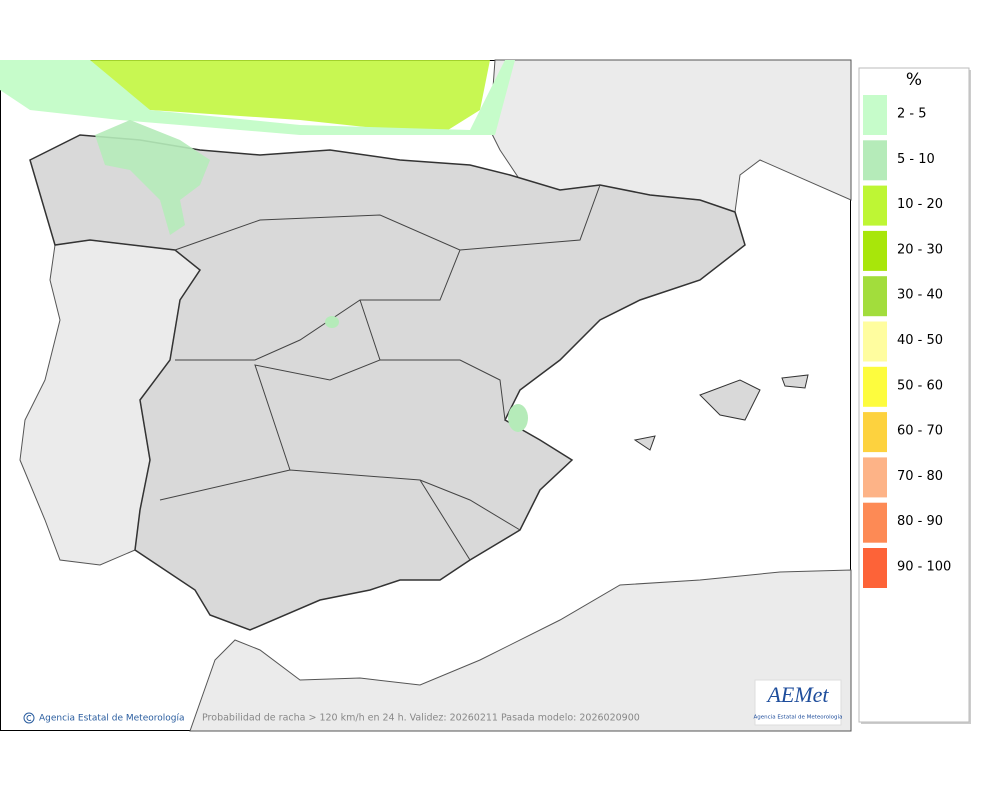 This screenshot has width=1000, height=794. I want to click on logo-name: AEMet, so click(797, 694).